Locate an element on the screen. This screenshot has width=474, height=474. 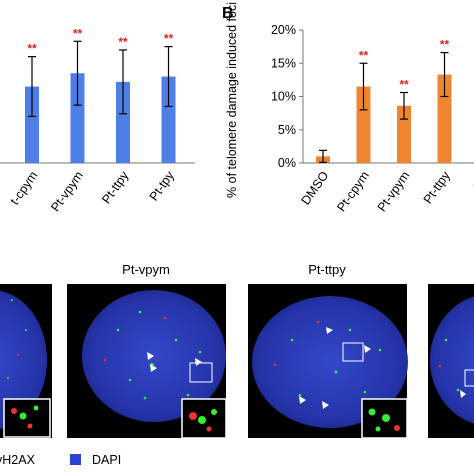
microscopy-image-pt-ttpy is located at coordinates (328, 361).